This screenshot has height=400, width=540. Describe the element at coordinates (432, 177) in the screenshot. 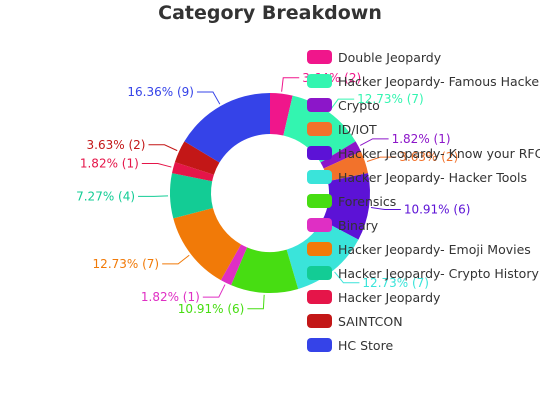

I see `legend-label: Hacker Jeopardy- Hacker Tools` at that location.